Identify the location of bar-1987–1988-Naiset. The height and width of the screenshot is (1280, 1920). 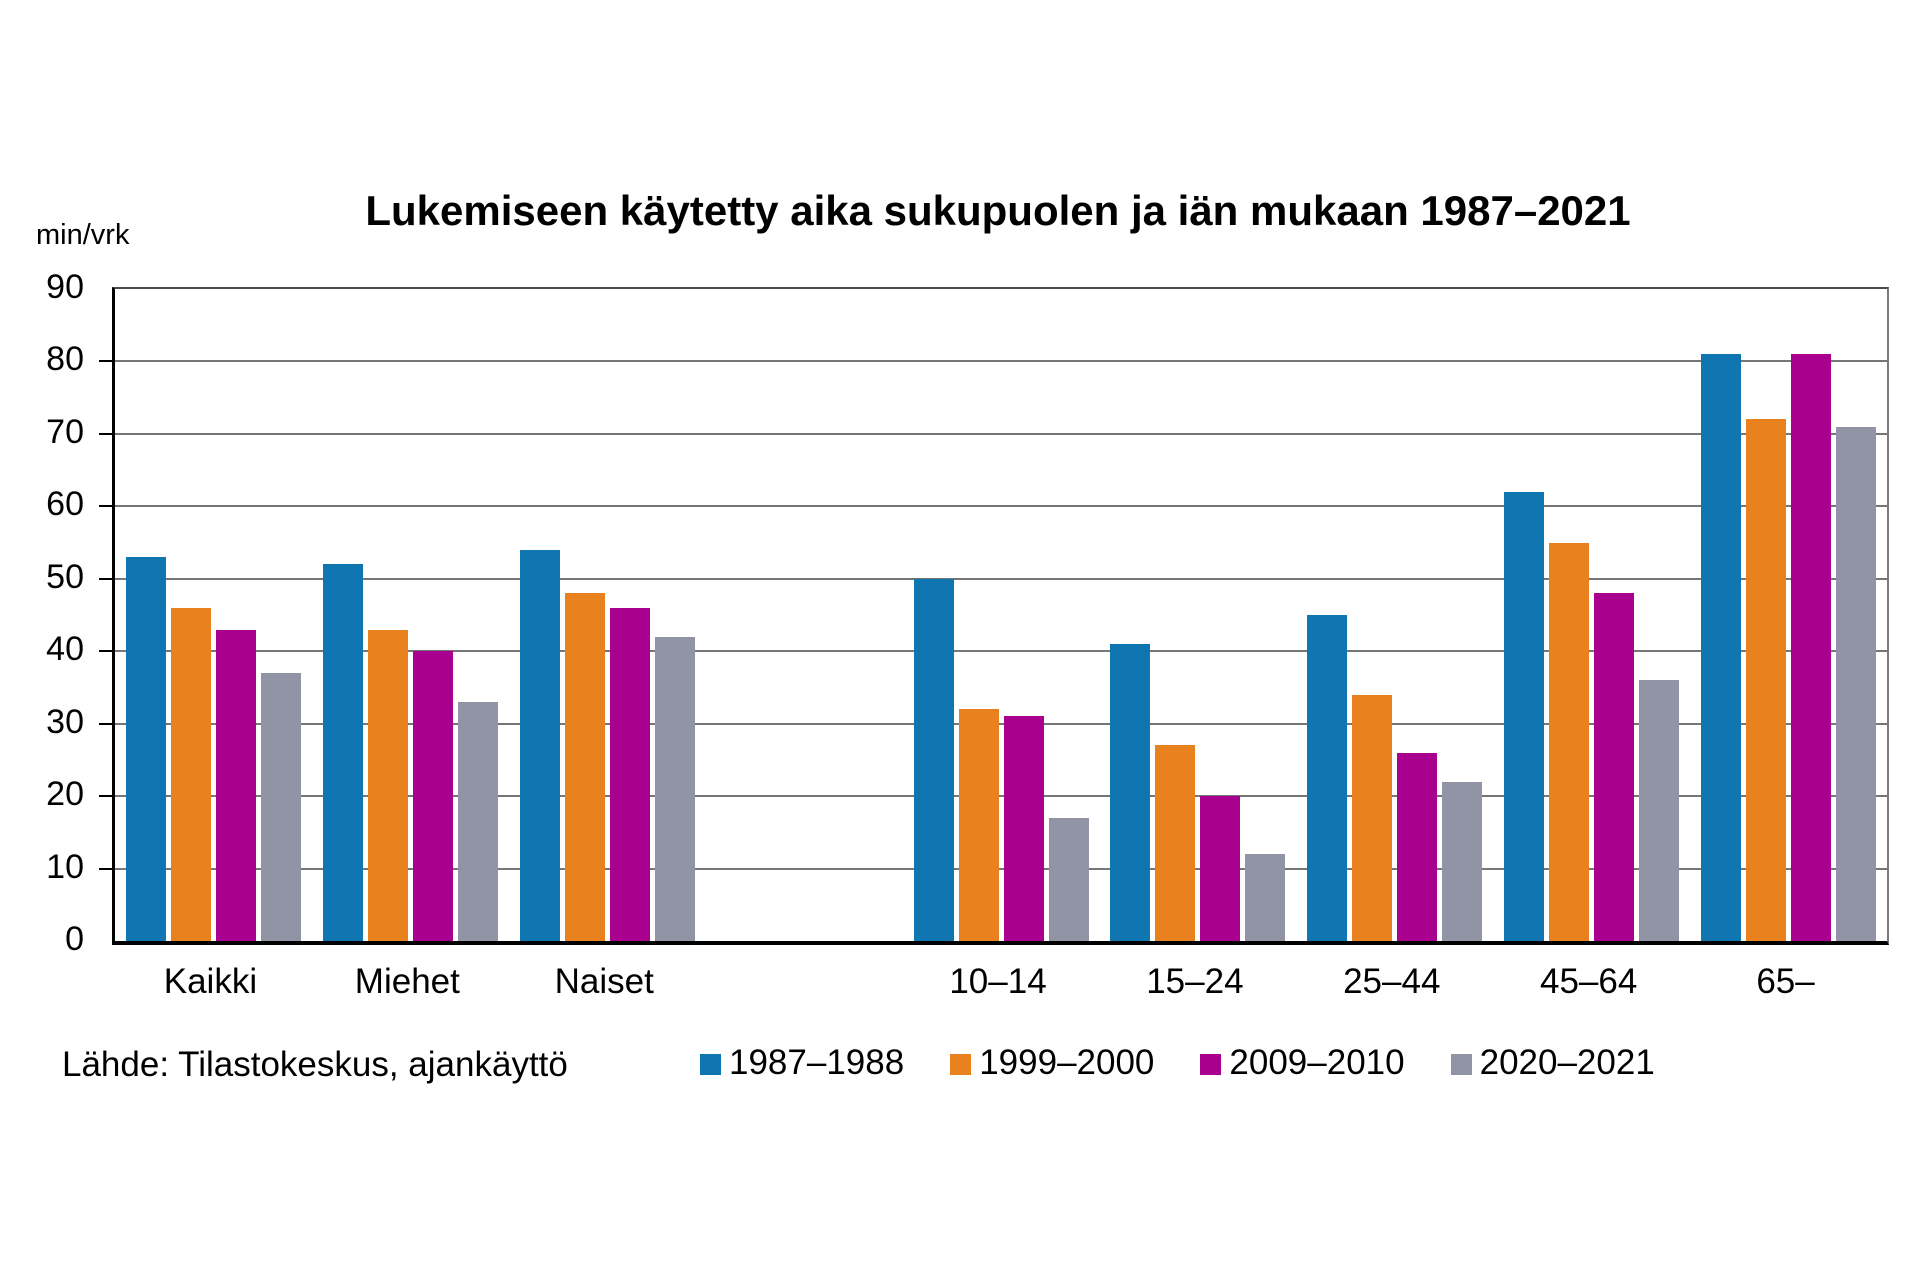
(539, 745).